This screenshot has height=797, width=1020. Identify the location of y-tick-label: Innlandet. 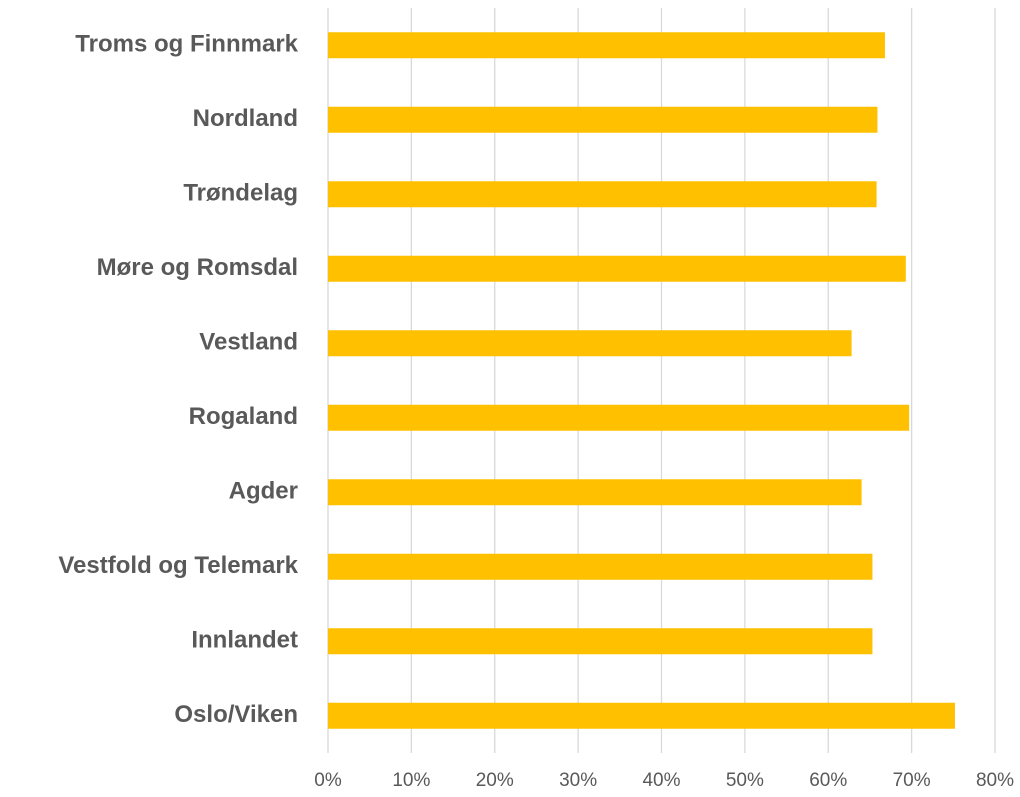
(244, 640).